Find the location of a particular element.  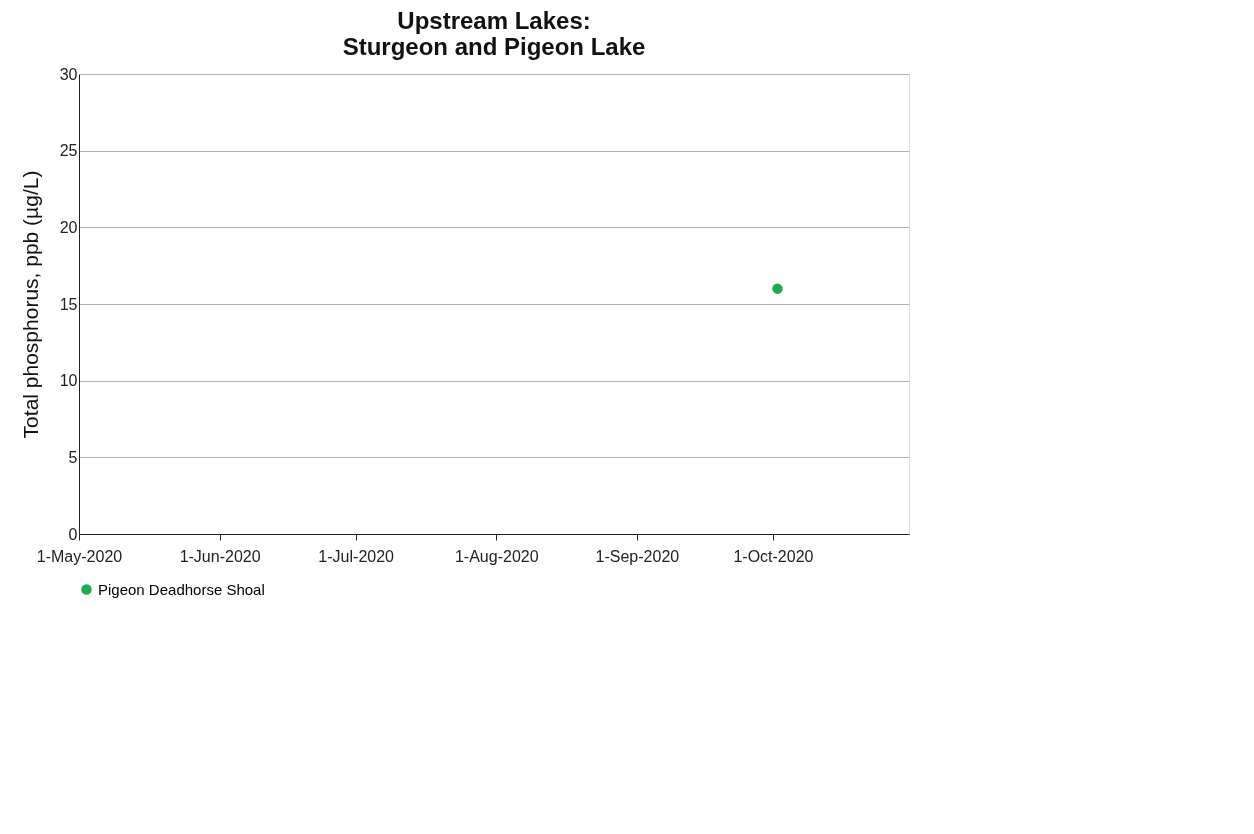

y-tick-label: 15 is located at coordinates (68, 304).